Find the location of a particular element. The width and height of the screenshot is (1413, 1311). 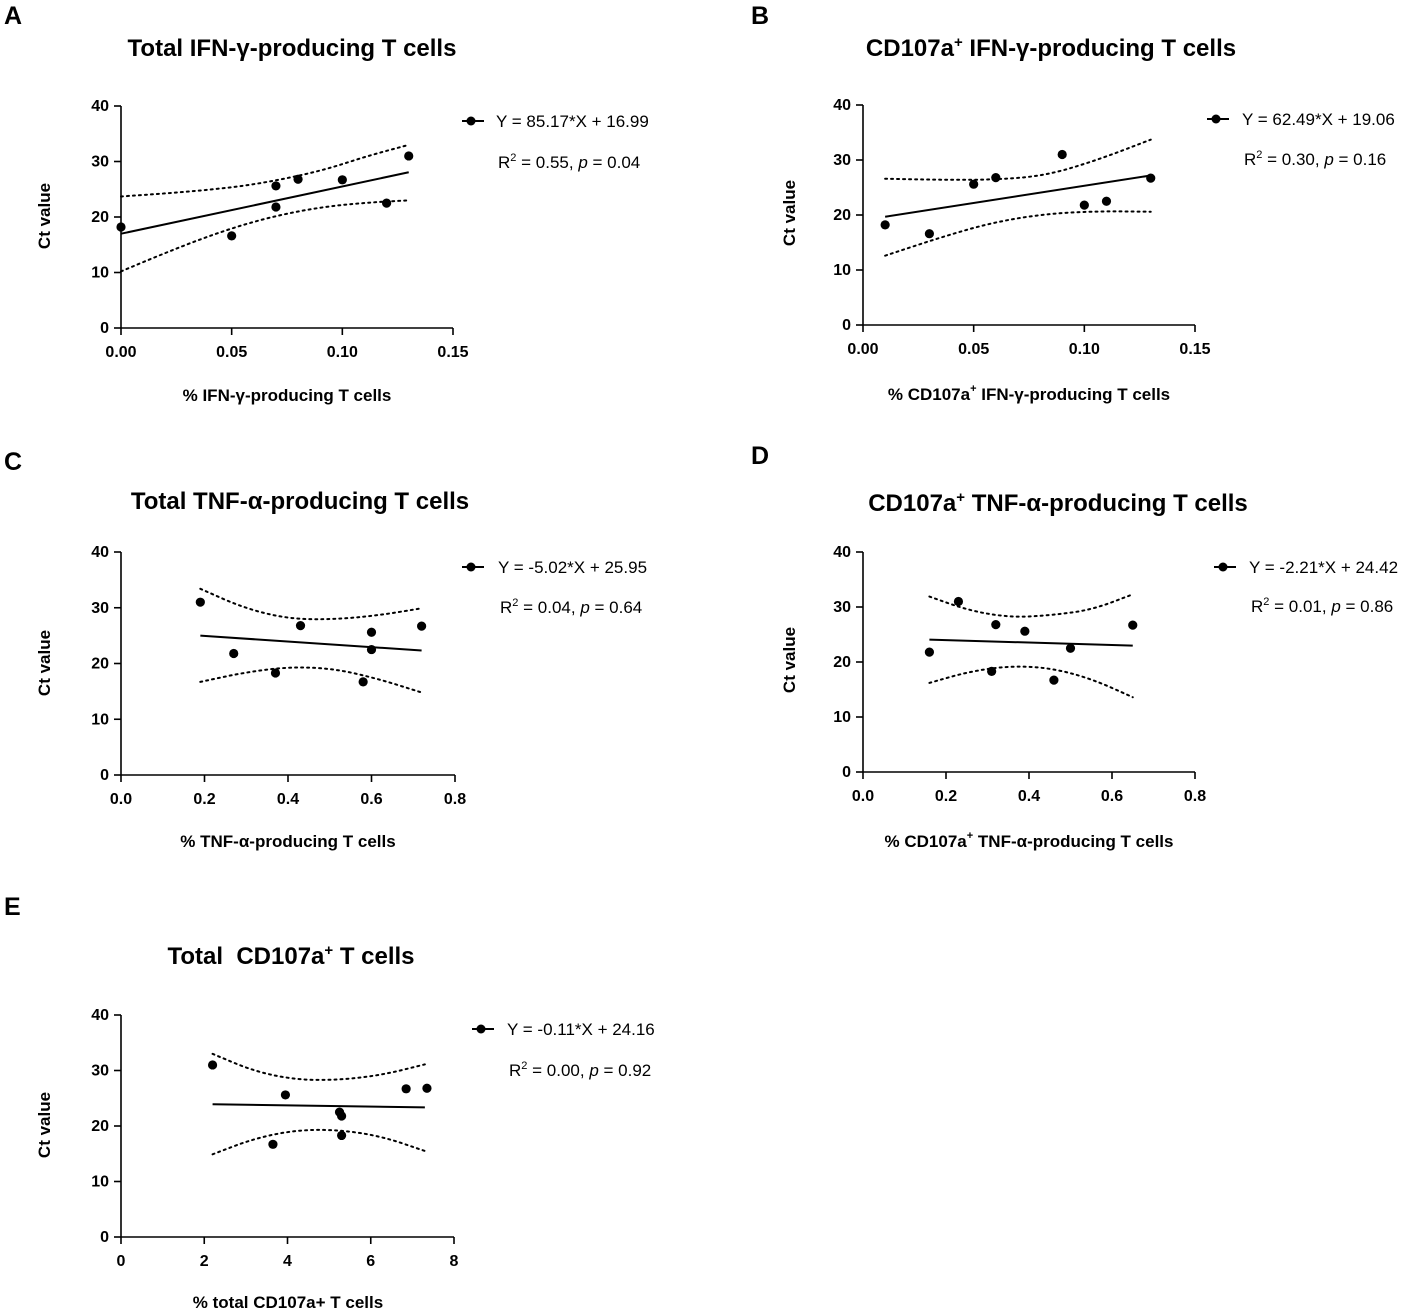

panel-letter-c: C is located at coordinates (13, 462).